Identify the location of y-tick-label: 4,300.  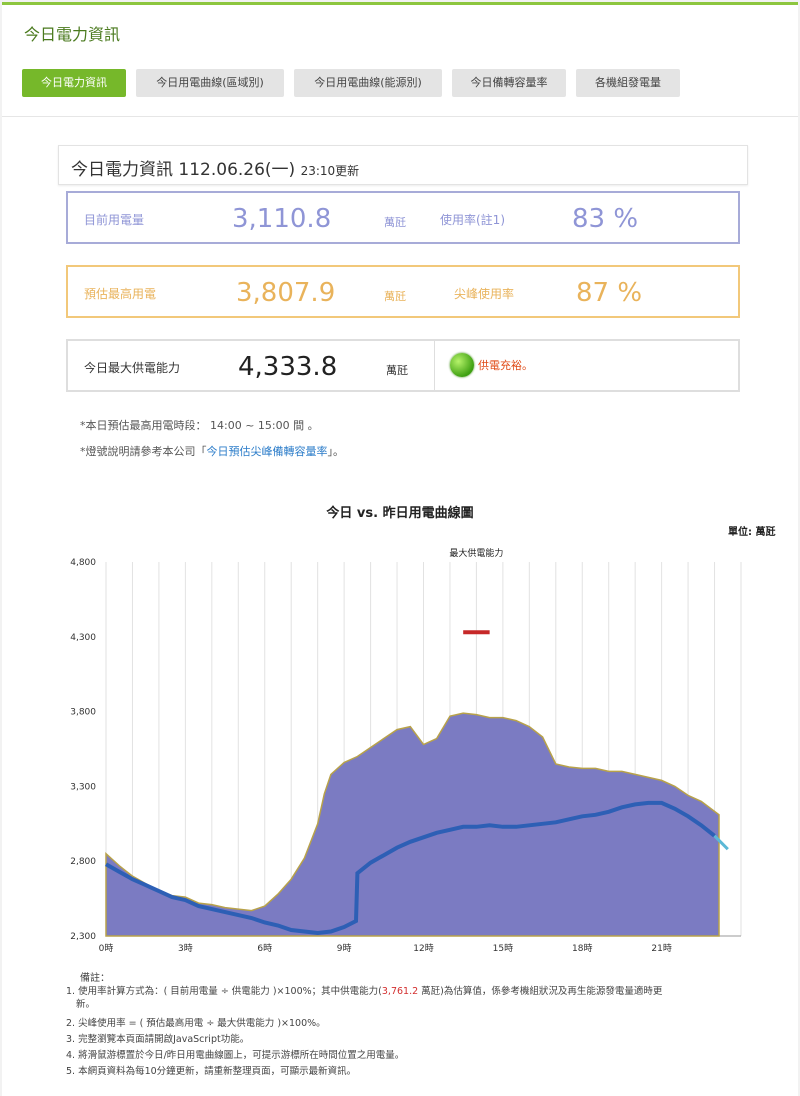
(83, 638).